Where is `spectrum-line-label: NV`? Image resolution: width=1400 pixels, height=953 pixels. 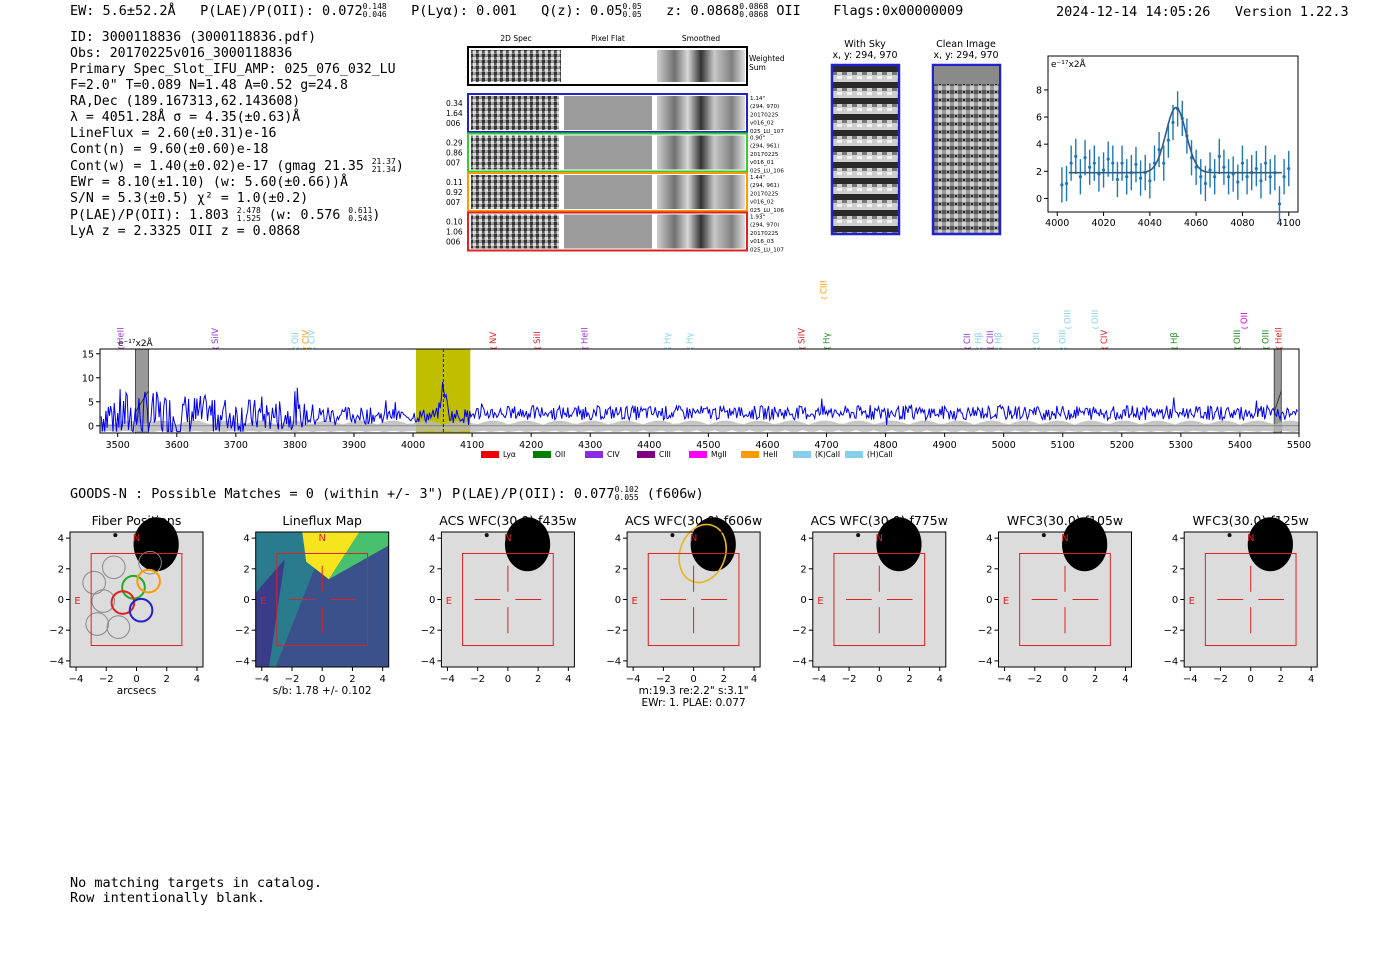 spectrum-line-label: NV is located at coordinates (494, 338).